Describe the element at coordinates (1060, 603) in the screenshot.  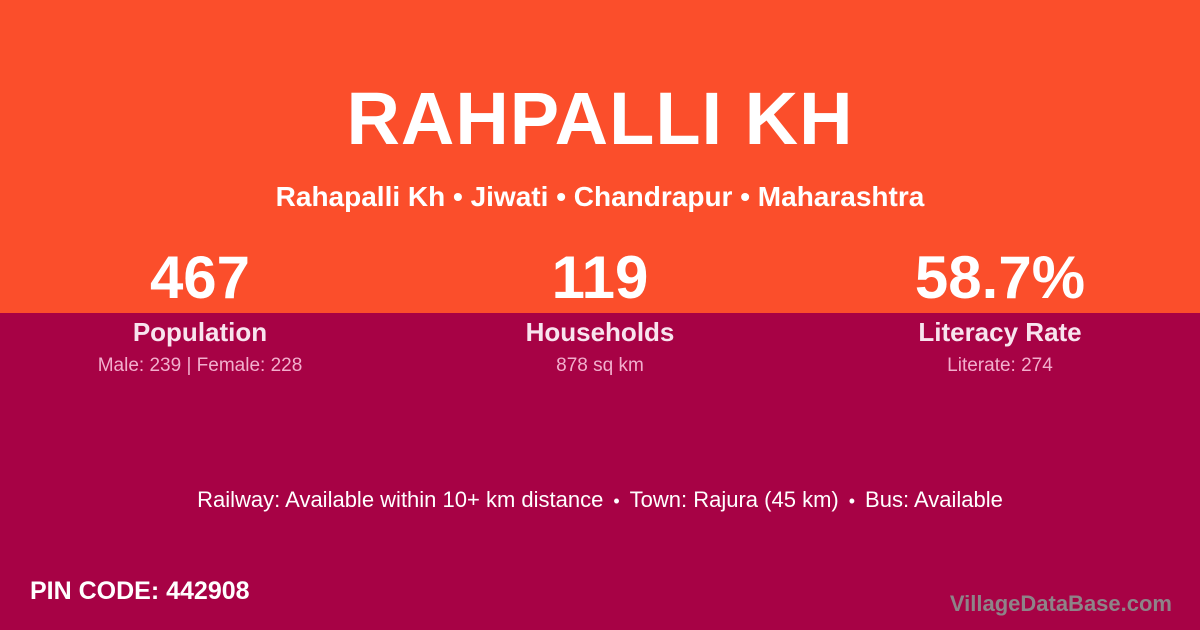
I see `watermark-brand: VillageDataBase.com` at that location.